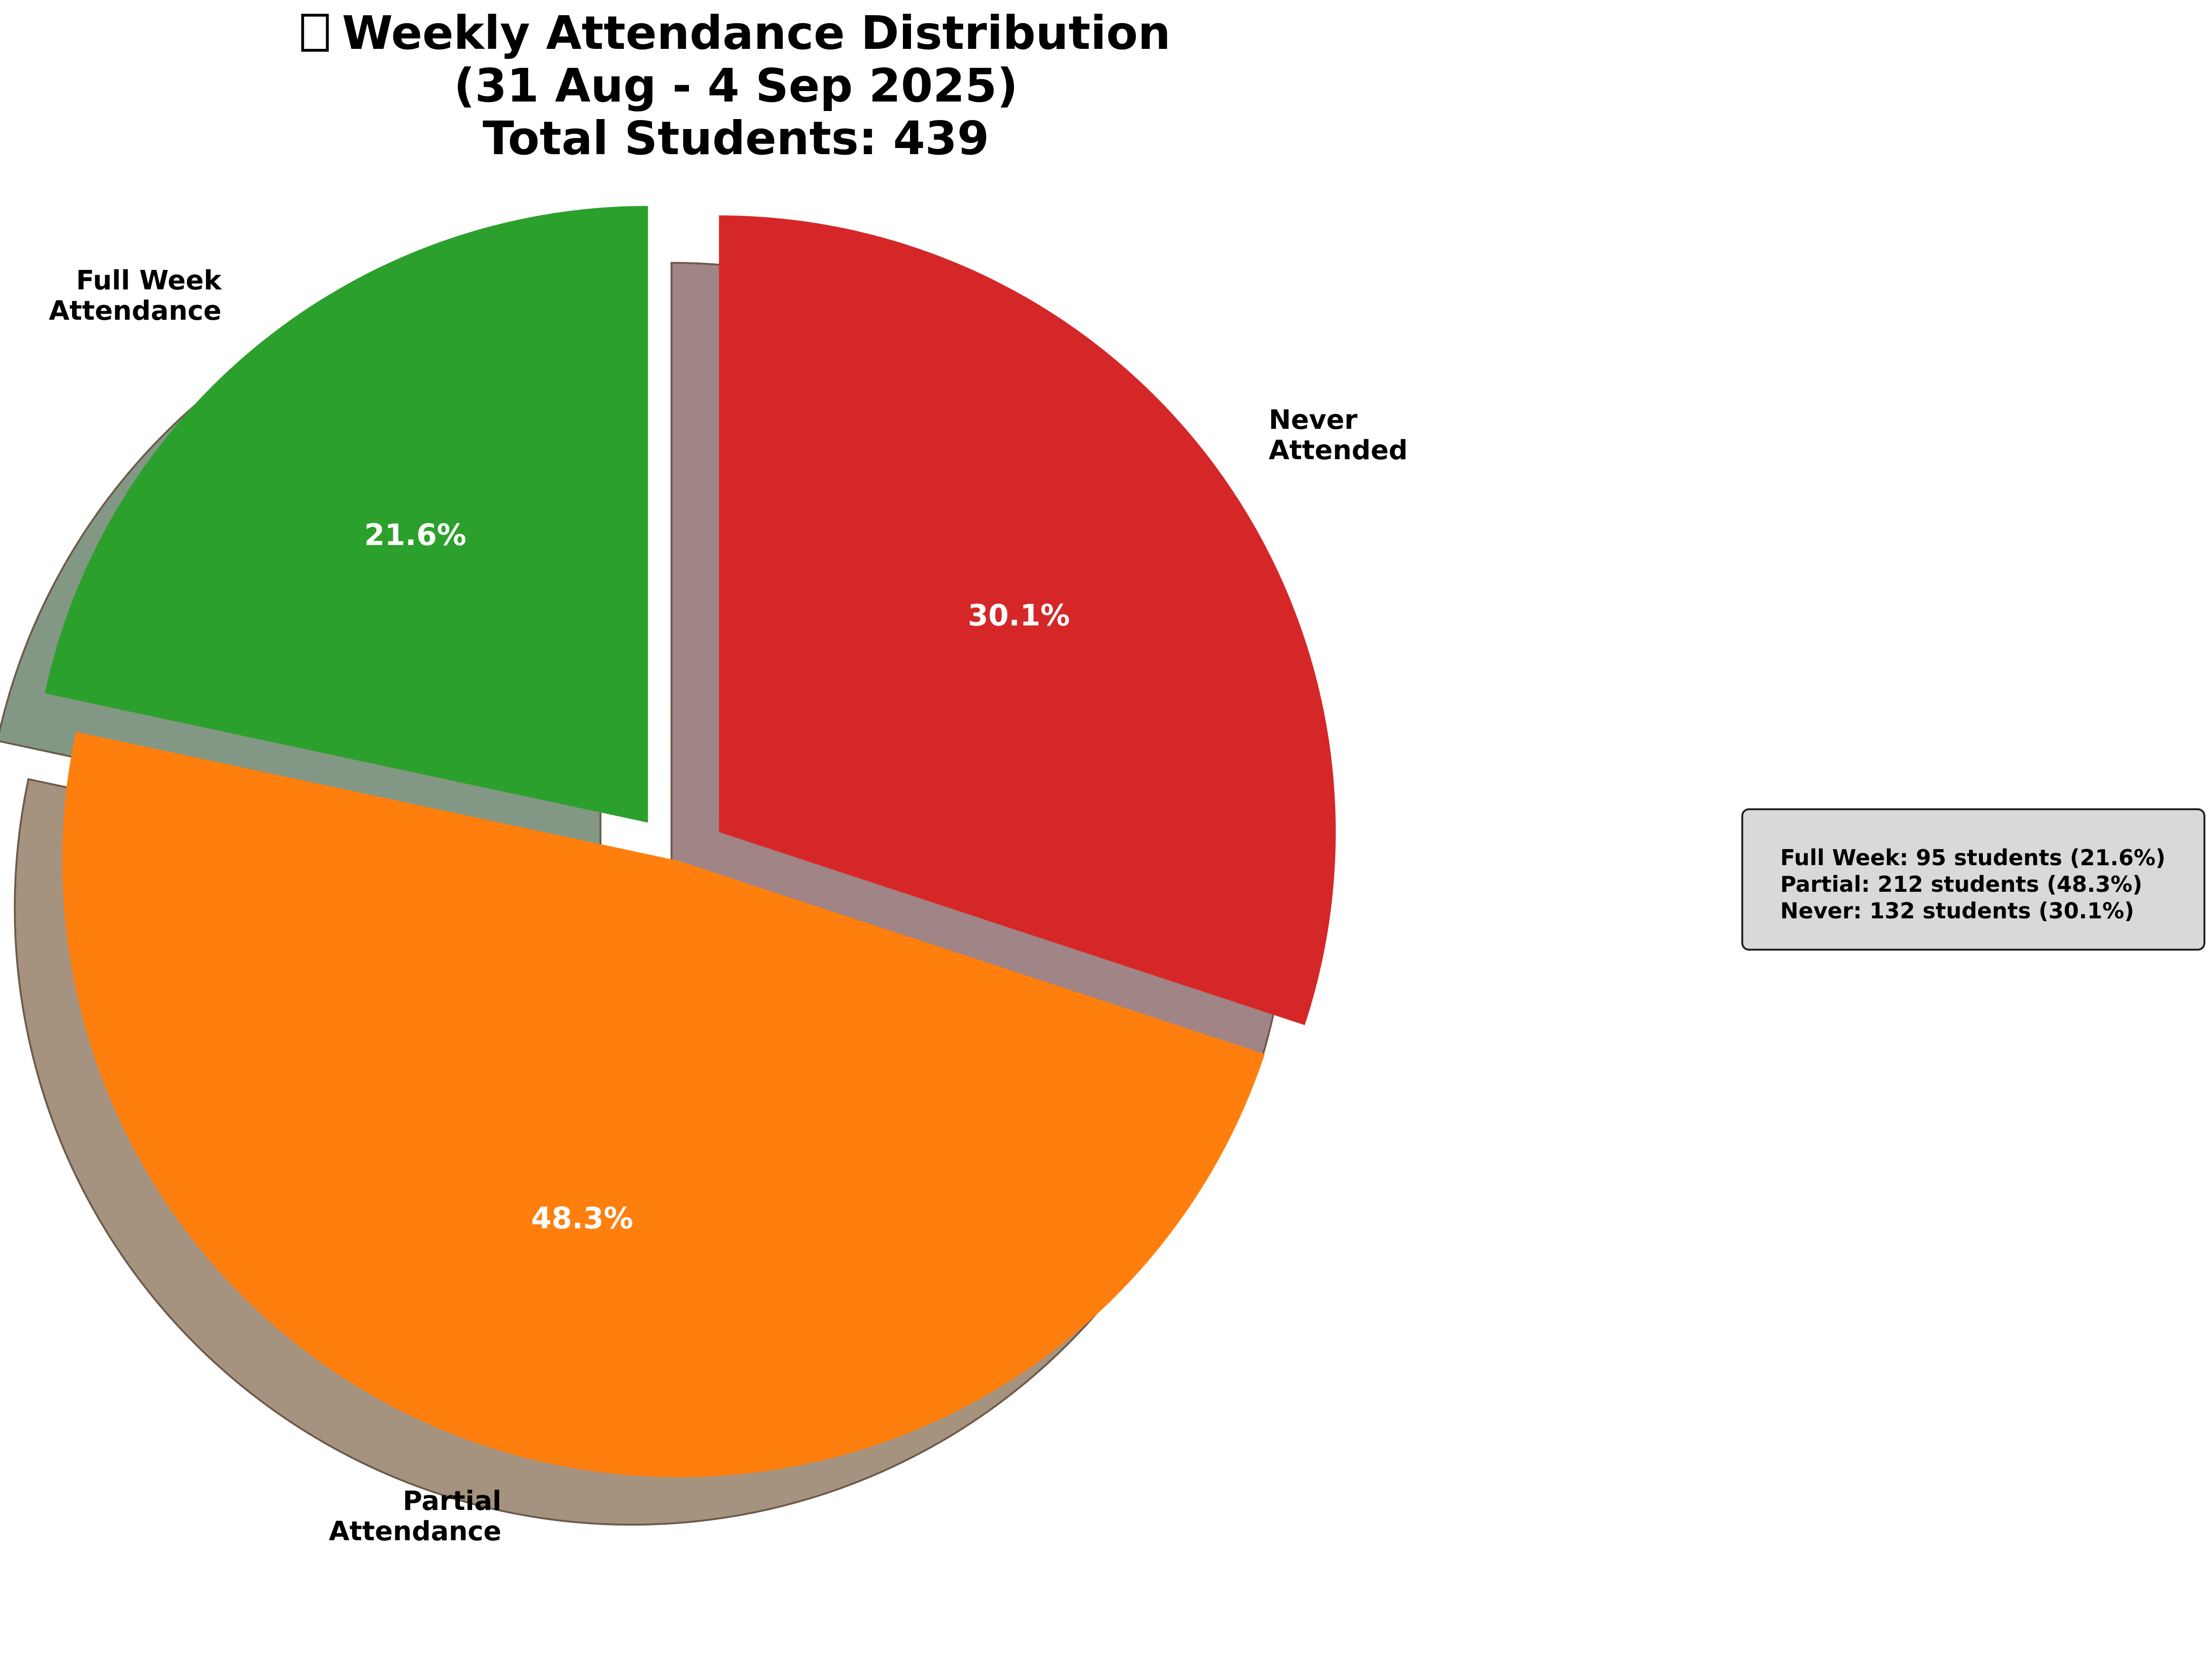 This screenshot has width=2212, height=1674. What do you see at coordinates (453, 1501) in the screenshot?
I see `pie-category-label-line: Partial` at bounding box center [453, 1501].